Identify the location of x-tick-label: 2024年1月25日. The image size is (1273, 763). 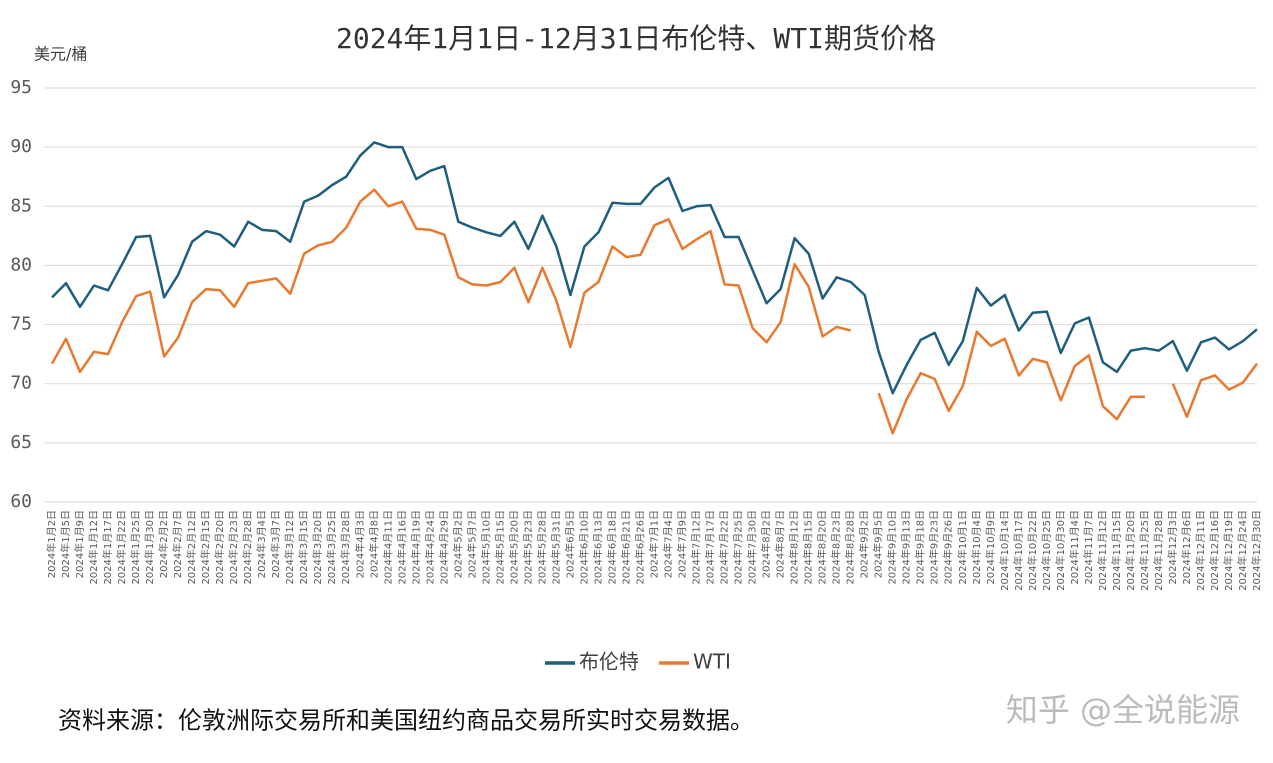
(135, 547).